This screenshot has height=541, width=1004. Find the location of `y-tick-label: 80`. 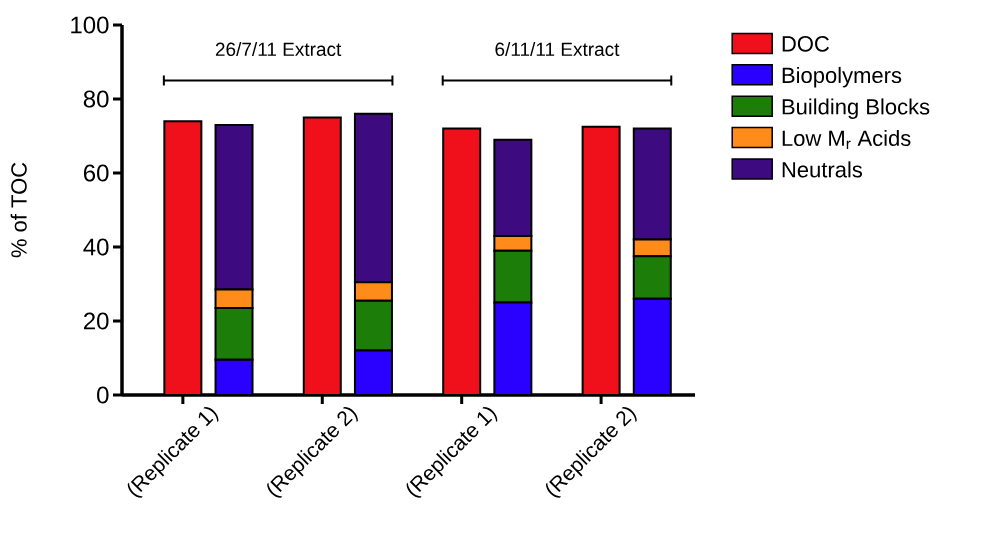

y-tick-label: 80 is located at coordinates (96, 99).